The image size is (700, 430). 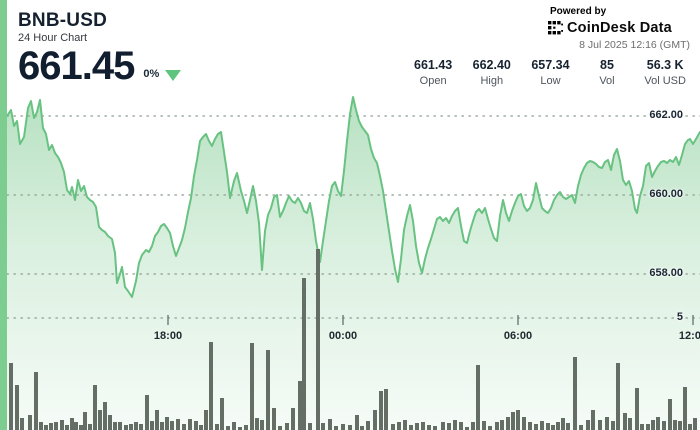 I want to click on x-axis-label: 06:00, so click(x=518, y=336).